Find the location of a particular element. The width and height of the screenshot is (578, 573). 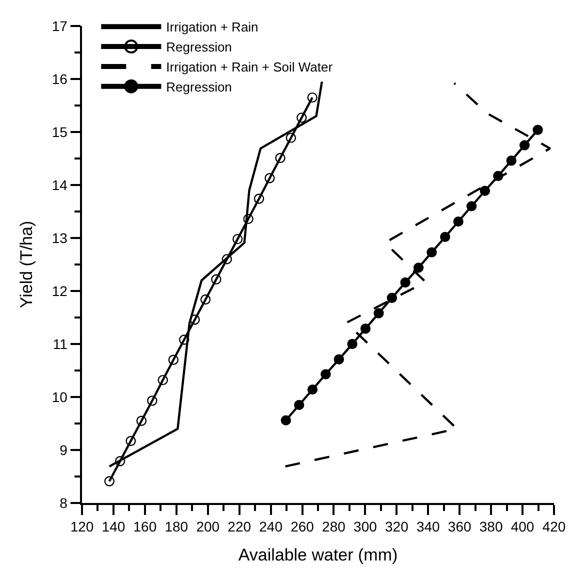

y-tick-label: 13 is located at coordinates (60, 238).